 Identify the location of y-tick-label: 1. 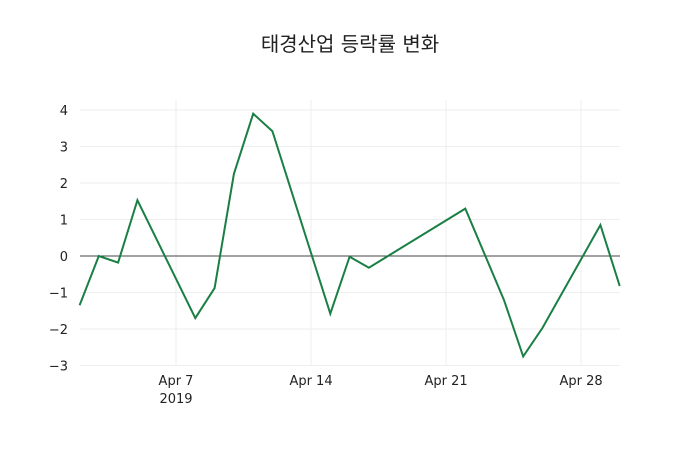
(64, 221).